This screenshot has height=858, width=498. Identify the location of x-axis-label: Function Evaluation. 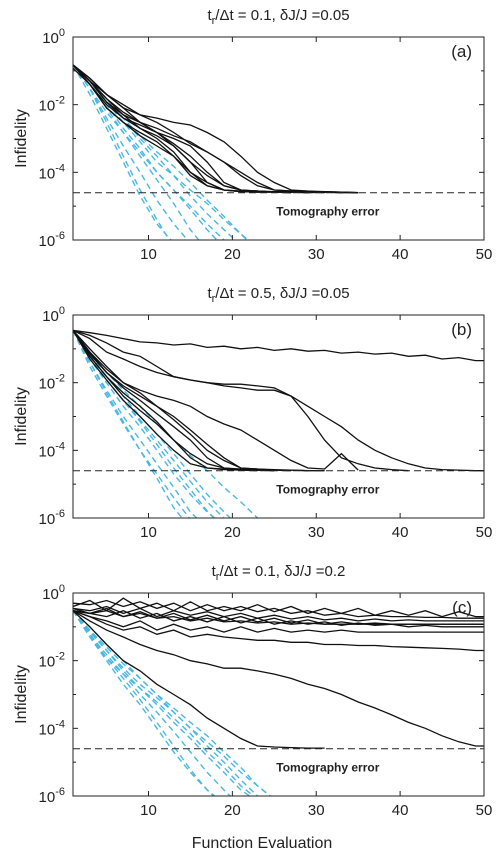
(262, 843).